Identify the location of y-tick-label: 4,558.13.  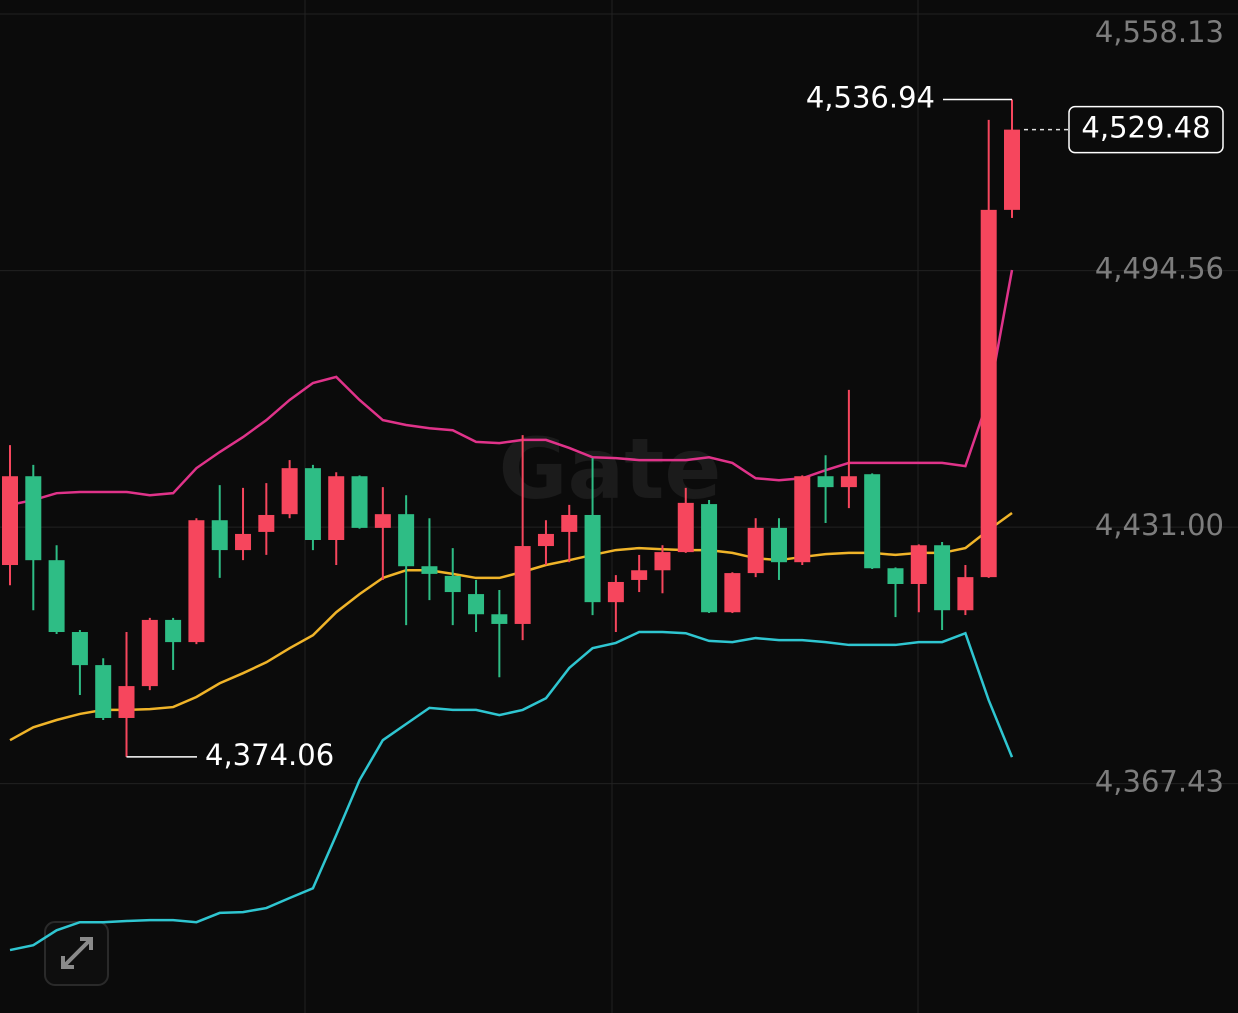
(1159, 32).